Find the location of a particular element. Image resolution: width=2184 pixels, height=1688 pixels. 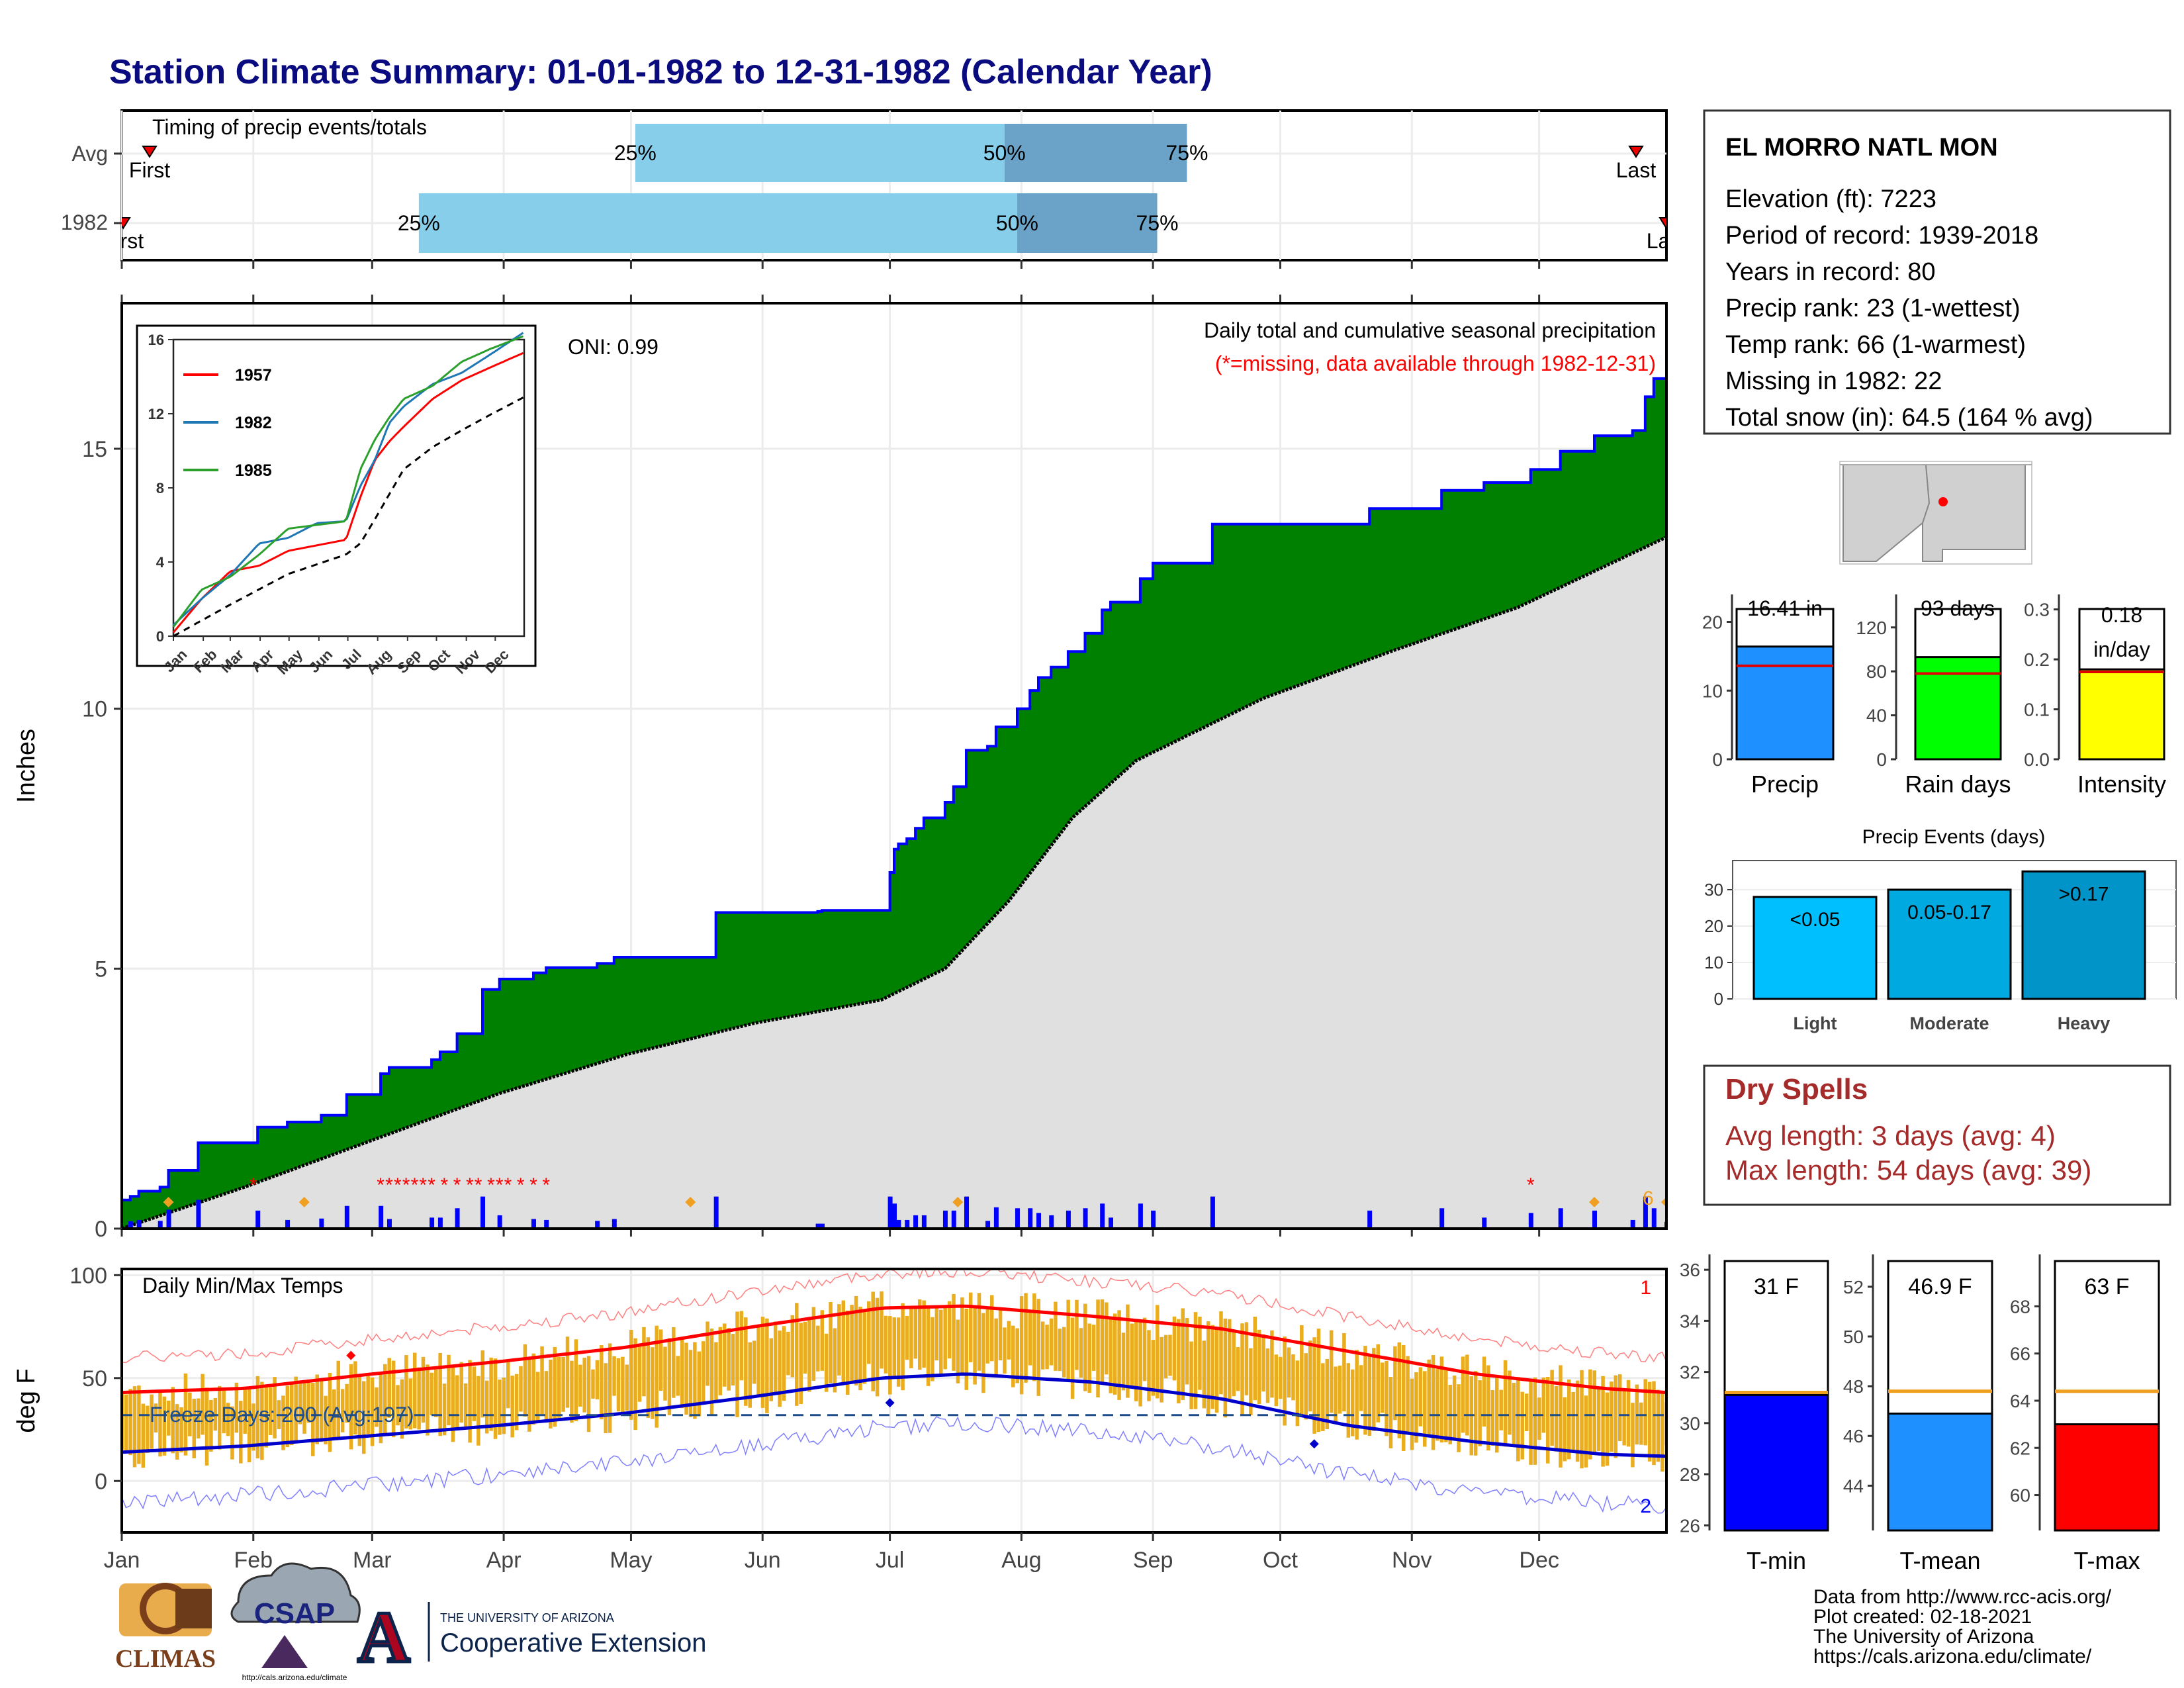

events-bar-range-light: <0.05 is located at coordinates (1815, 920).